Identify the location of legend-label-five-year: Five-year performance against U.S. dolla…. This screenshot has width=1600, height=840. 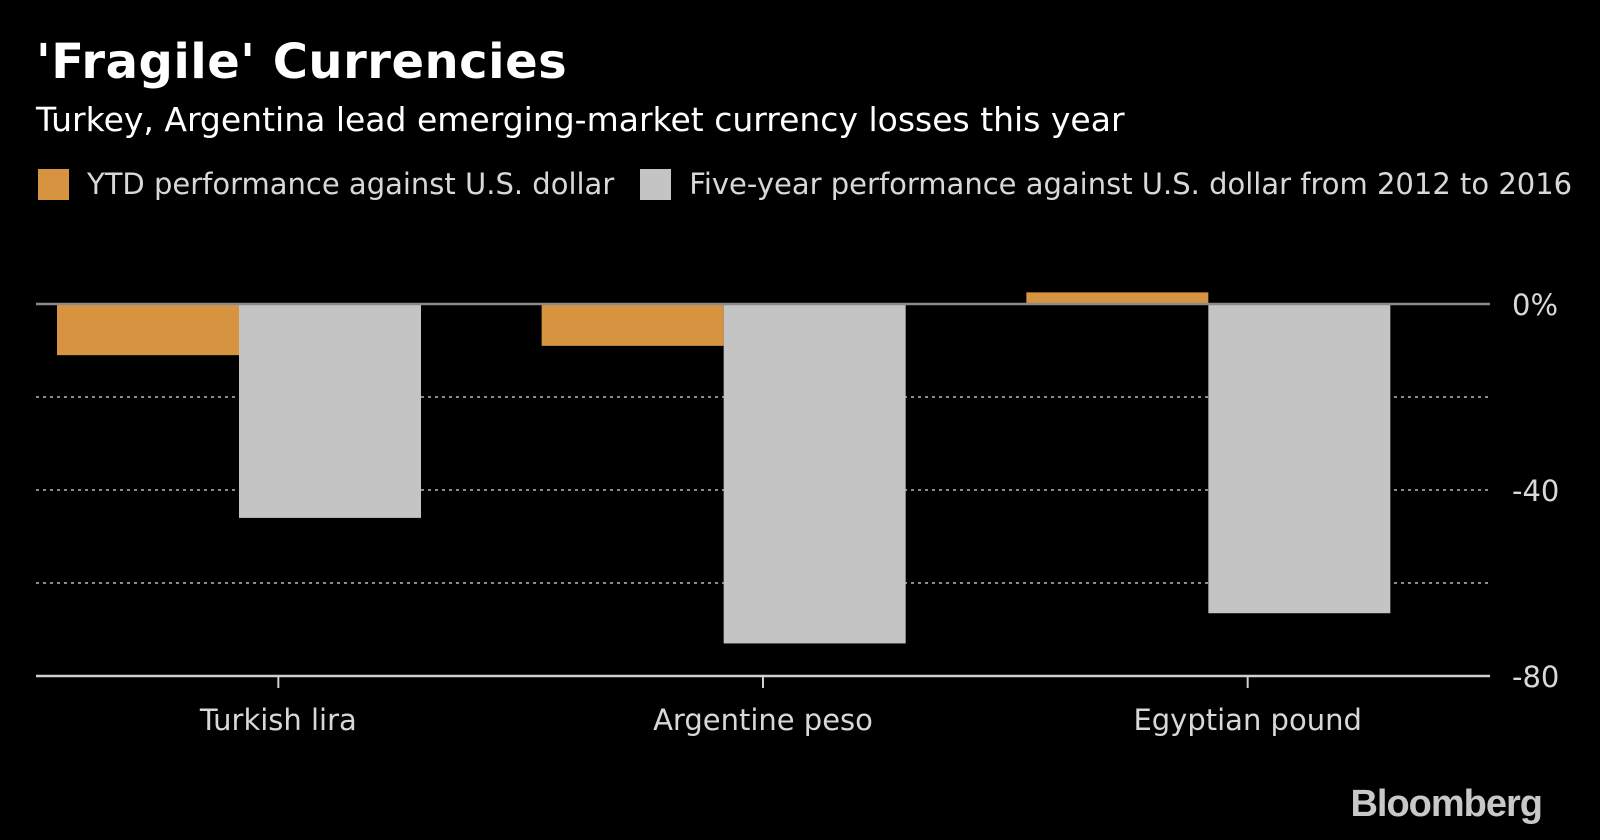
(1131, 184).